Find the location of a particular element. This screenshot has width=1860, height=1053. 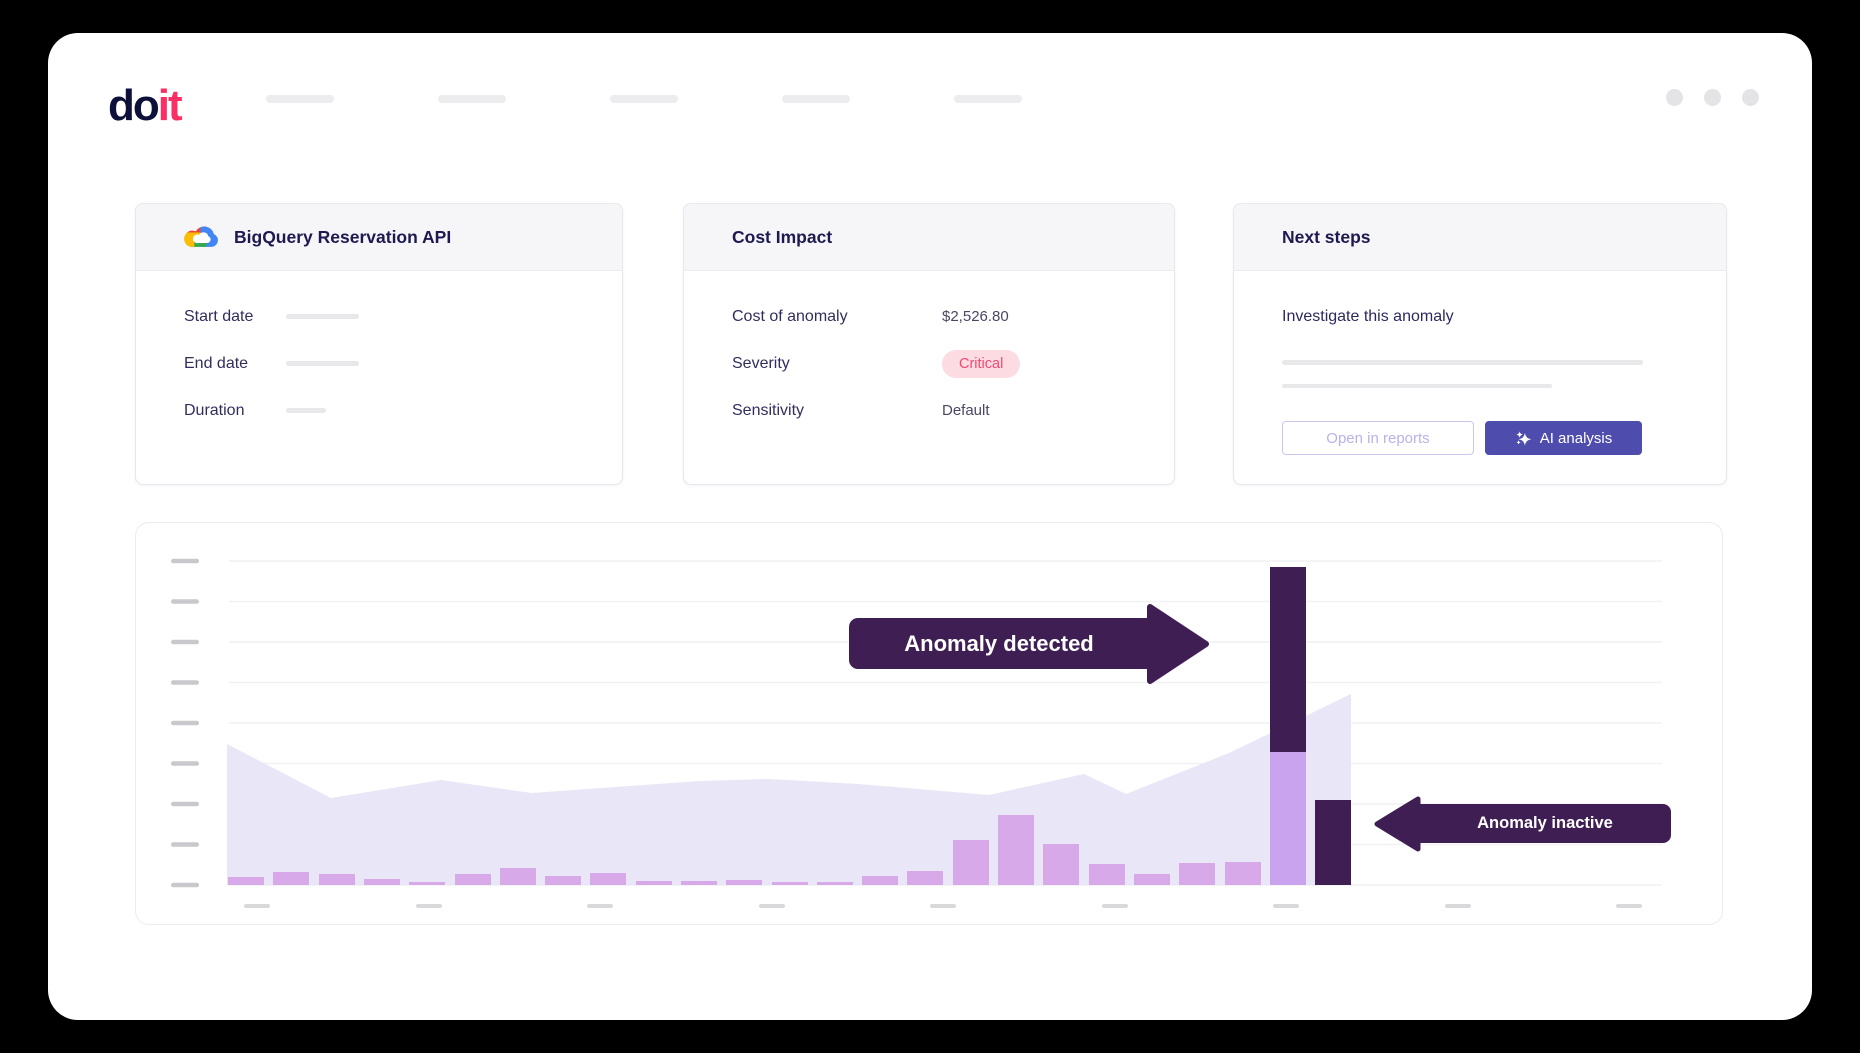

service-card-title: BigQuery Reservation API is located at coordinates (343, 236).